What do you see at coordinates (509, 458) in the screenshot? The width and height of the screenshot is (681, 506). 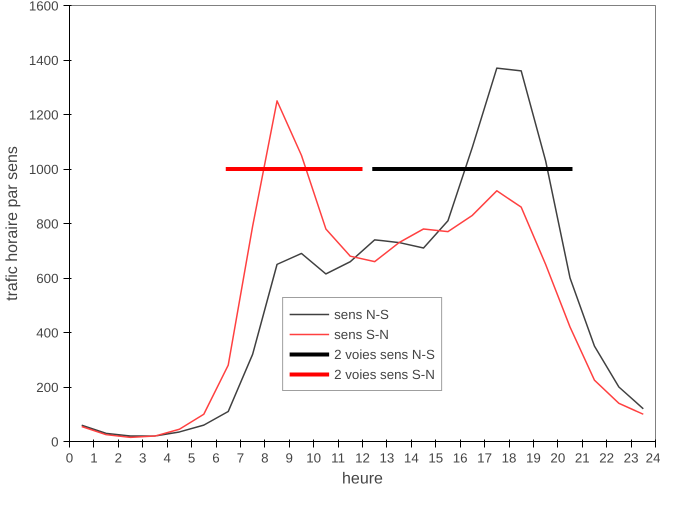 I see `x-tick-label: 18` at bounding box center [509, 458].